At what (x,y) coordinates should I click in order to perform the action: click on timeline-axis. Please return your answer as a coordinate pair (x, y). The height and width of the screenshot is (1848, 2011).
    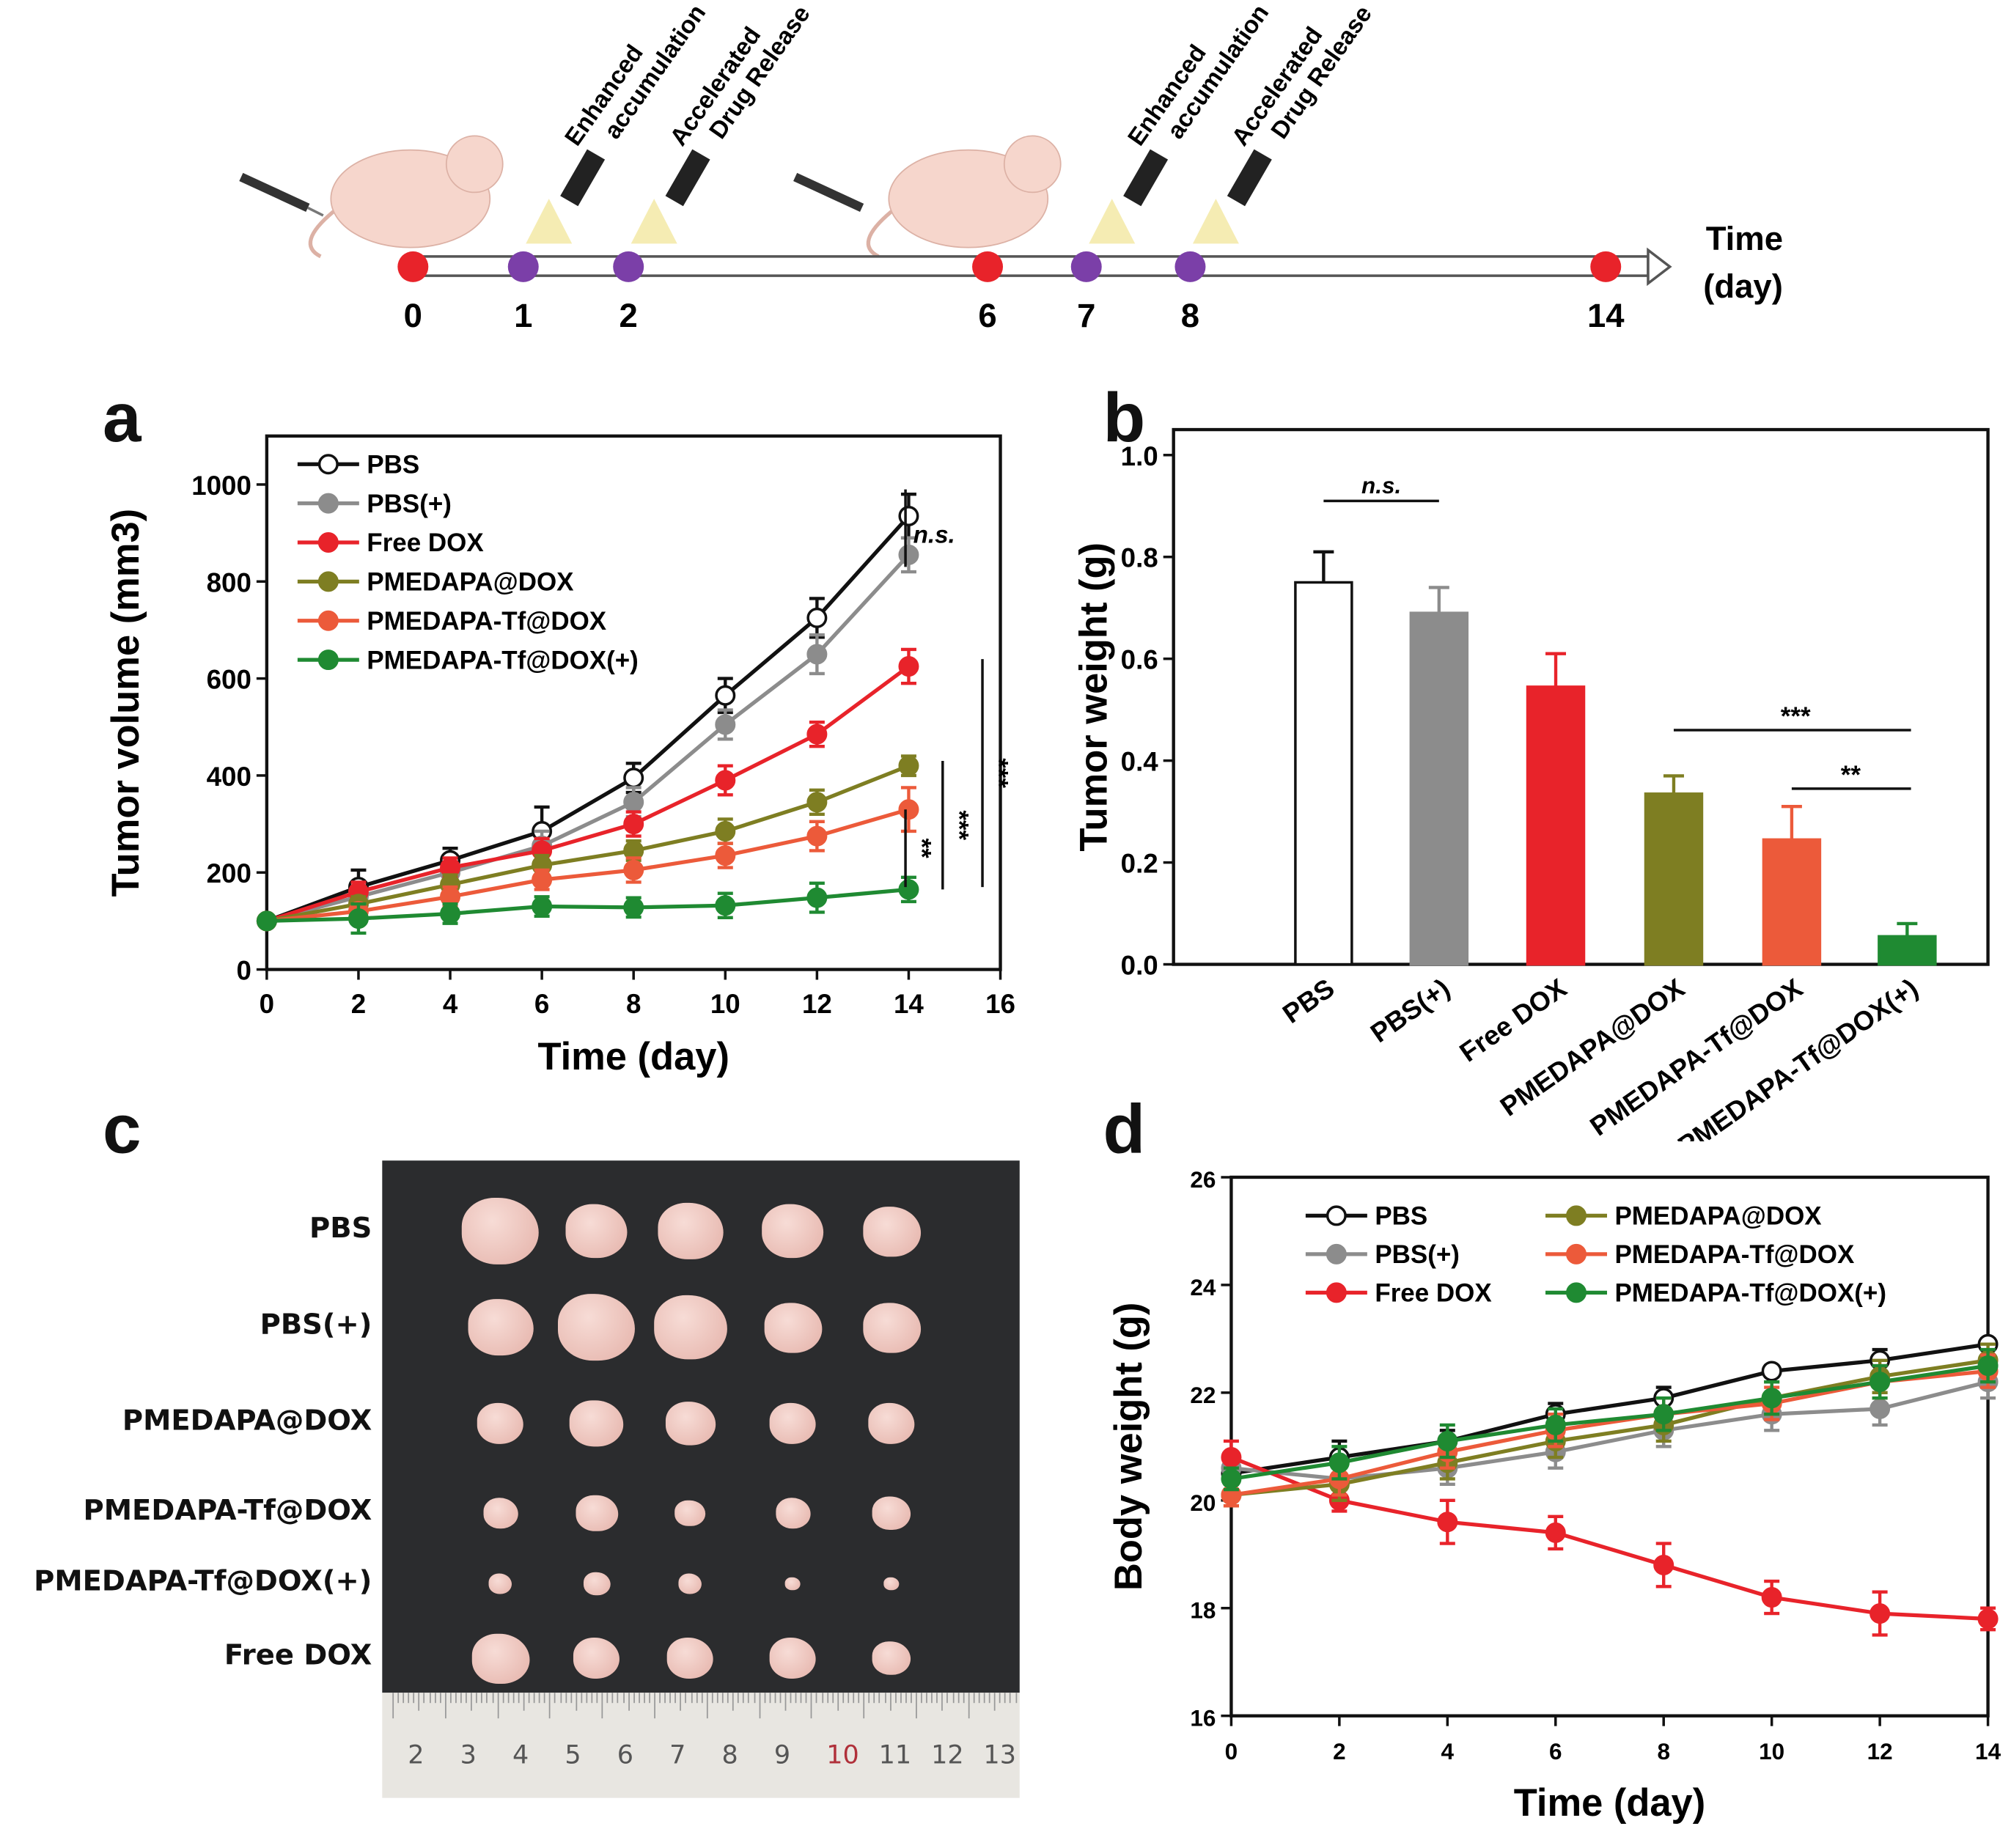
    Looking at the image, I should click on (1026, 266).